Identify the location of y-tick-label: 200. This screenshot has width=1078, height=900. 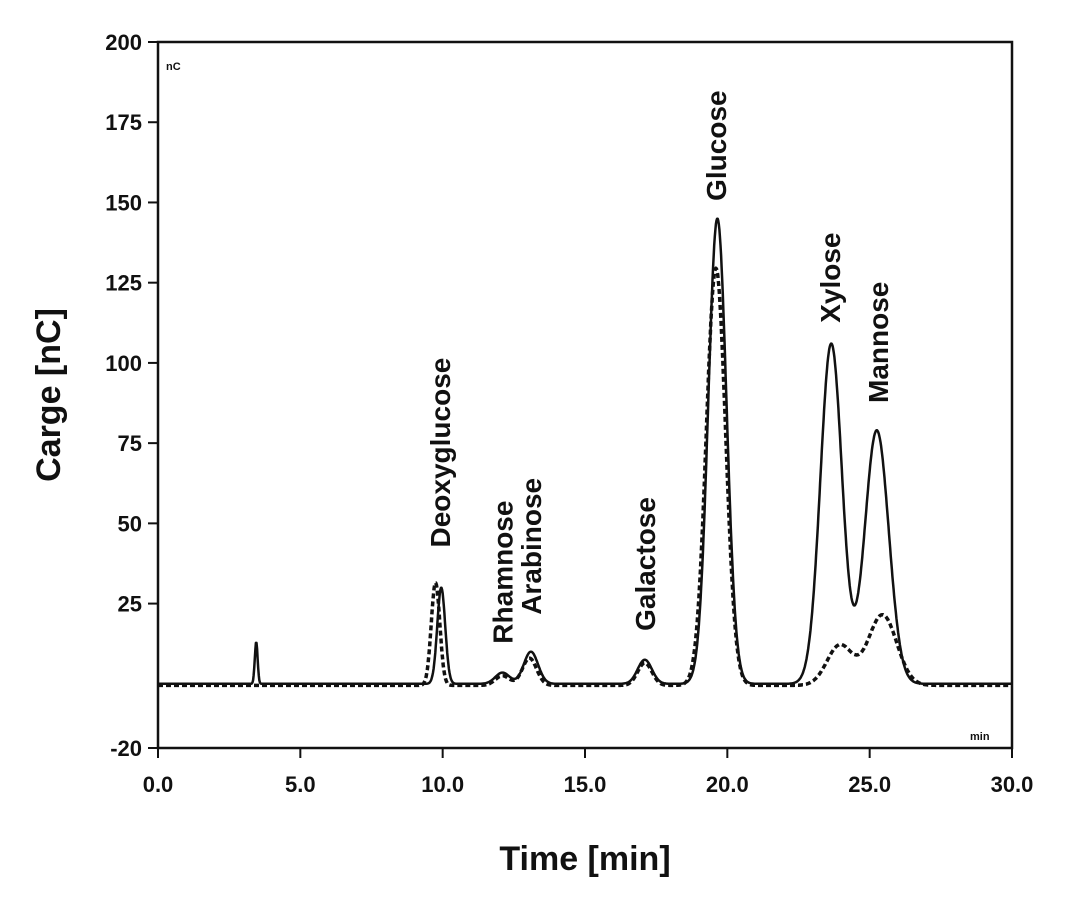
(123, 42).